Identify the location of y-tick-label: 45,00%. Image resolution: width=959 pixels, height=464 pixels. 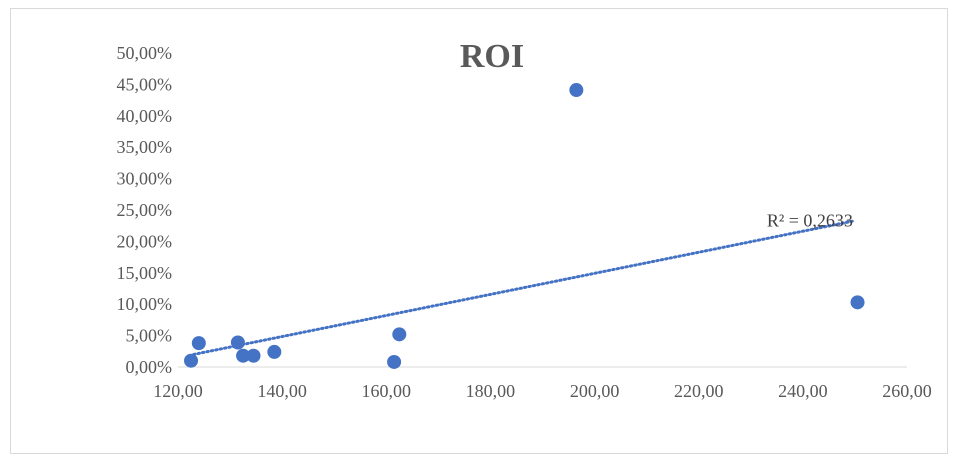
(145, 84).